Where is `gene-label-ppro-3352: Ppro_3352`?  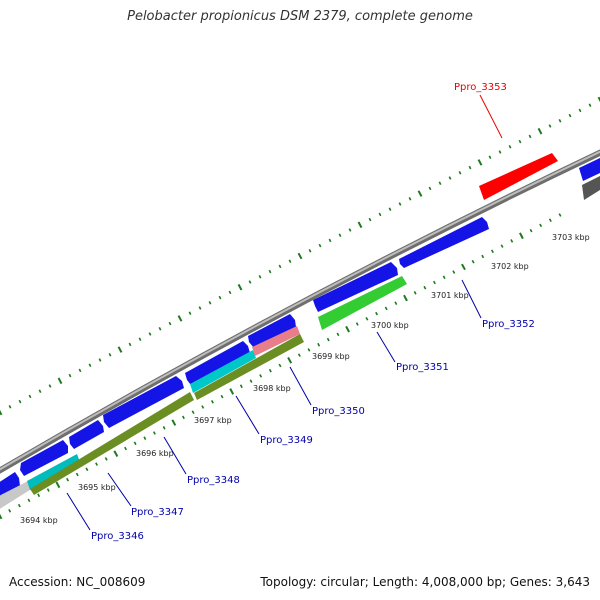
gene-label-ppro-3352: Ppro_3352 is located at coordinates (508, 324).